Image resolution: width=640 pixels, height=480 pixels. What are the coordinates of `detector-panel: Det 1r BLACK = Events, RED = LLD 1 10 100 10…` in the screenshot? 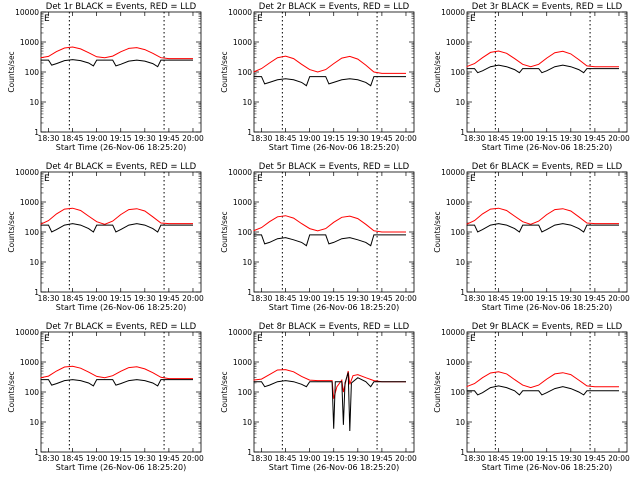 It's located at (105, 77).